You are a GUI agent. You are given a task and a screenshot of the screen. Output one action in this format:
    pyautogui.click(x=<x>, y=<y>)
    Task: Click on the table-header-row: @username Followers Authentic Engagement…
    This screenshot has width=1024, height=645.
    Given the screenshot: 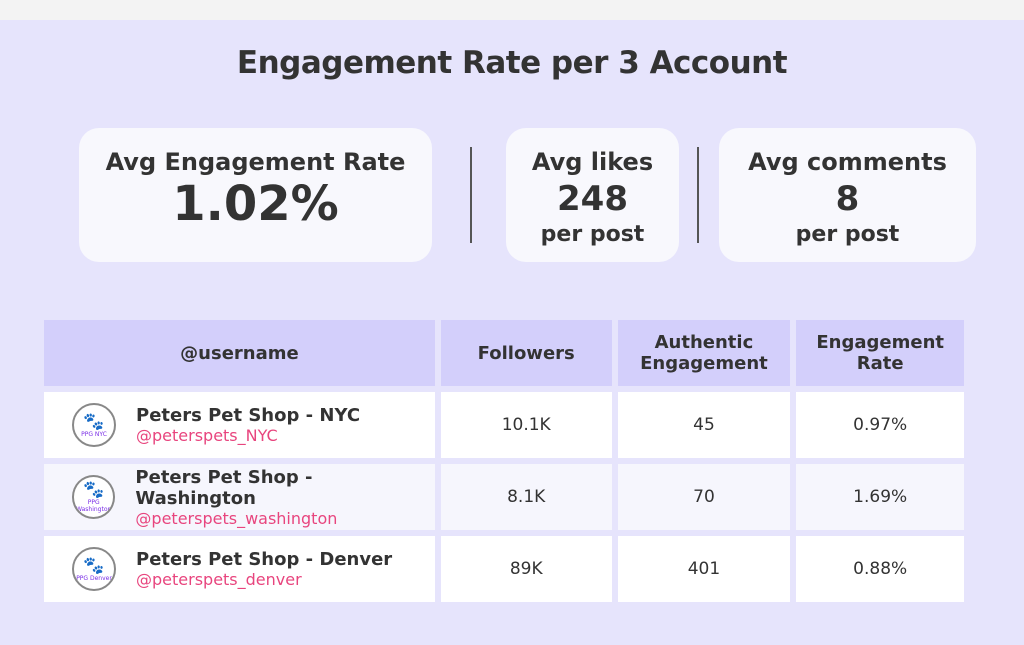 What is the action you would take?
    pyautogui.click(x=504, y=353)
    